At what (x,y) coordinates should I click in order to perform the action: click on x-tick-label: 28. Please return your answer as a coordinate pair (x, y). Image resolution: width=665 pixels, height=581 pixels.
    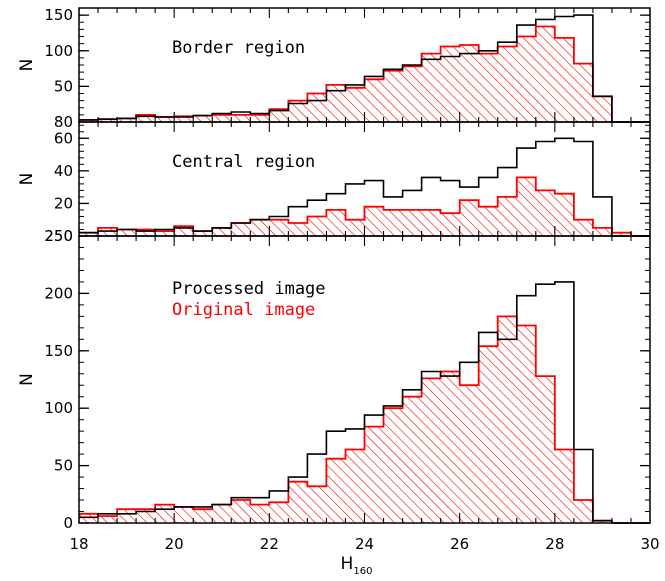
    Looking at the image, I should click on (554, 544).